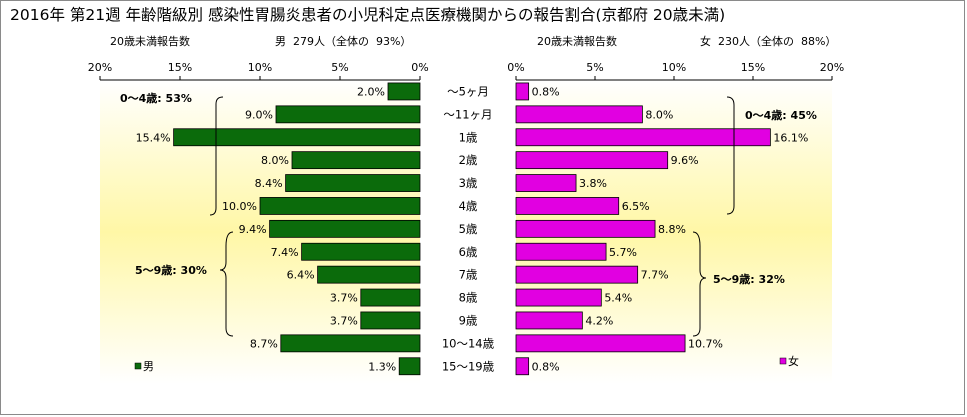 This screenshot has width=967, height=417. I want to click on category-label: ～11ヶ月, so click(467, 114).